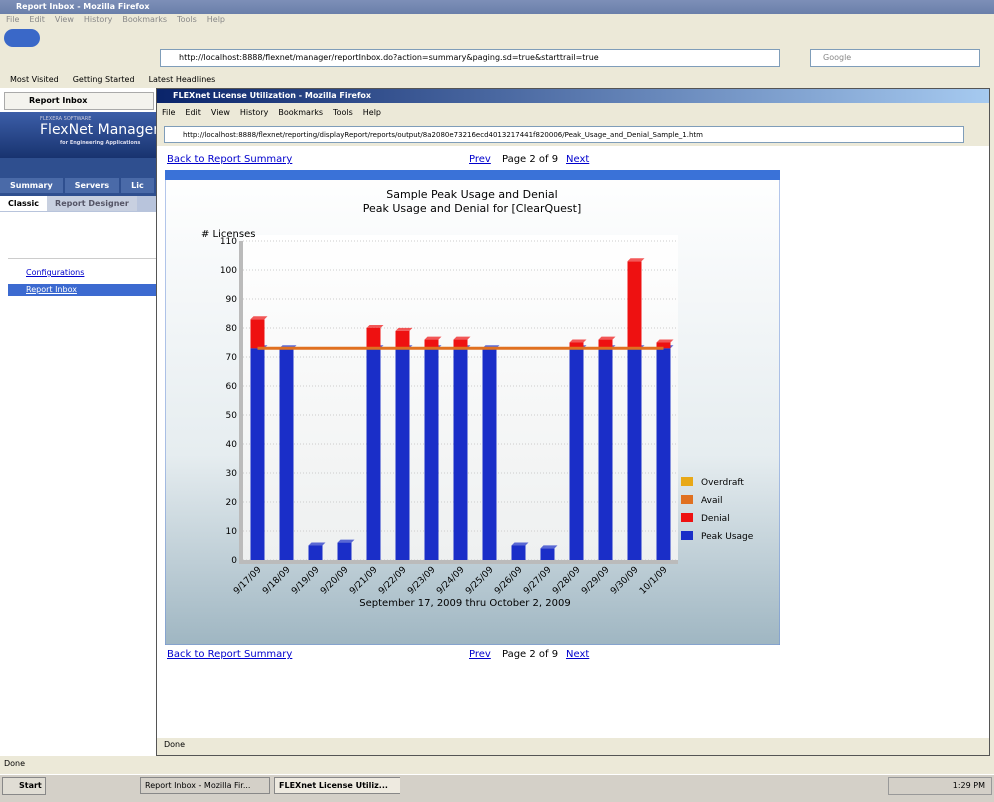  What do you see at coordinates (31, 185) in the screenshot?
I see `side-tab: Summary` at bounding box center [31, 185].